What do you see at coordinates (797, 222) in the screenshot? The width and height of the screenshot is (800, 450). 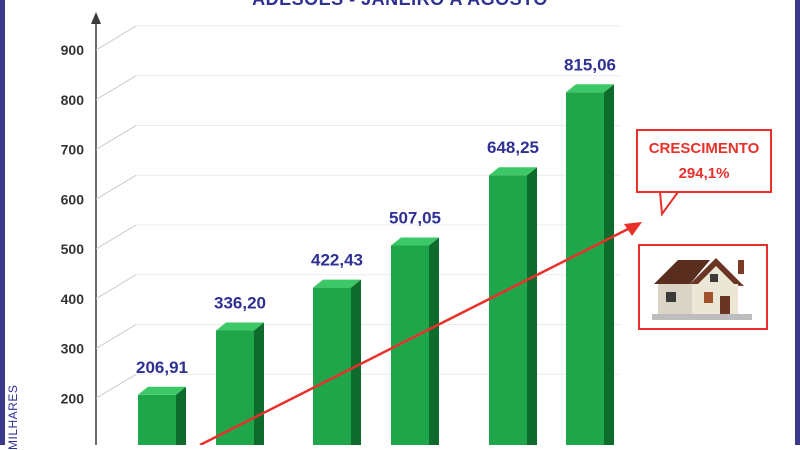 I see `right-border` at bounding box center [797, 222].